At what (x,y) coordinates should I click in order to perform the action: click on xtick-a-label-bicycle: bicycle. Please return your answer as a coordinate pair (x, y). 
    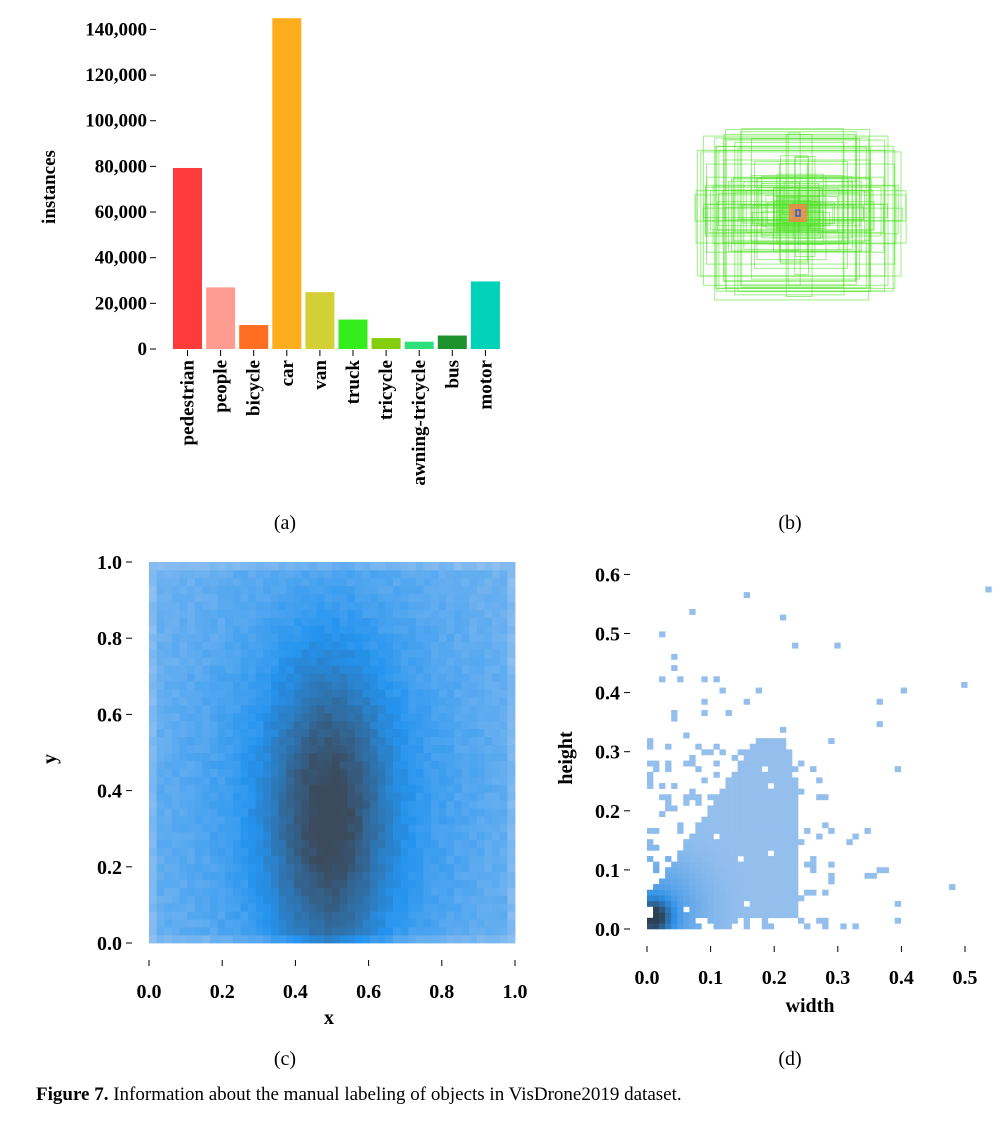
    Looking at the image, I should click on (254, 388).